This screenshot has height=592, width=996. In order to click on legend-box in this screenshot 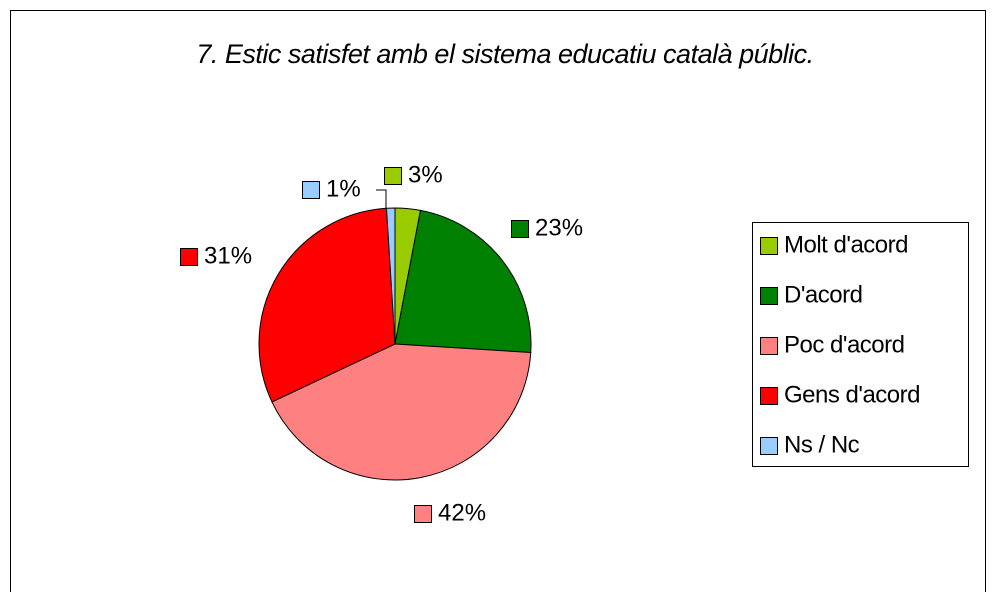, I will do `click(860, 344)`.